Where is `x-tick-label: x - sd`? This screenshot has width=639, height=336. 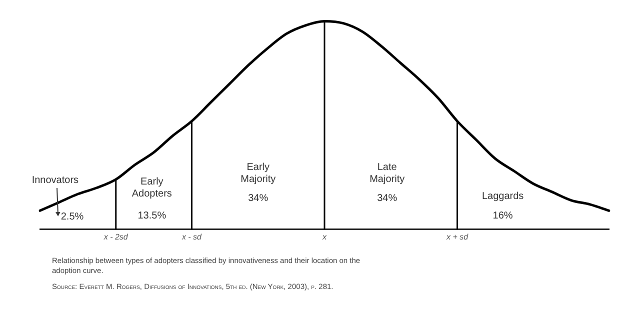 x-tick-label: x - sd is located at coordinates (191, 237).